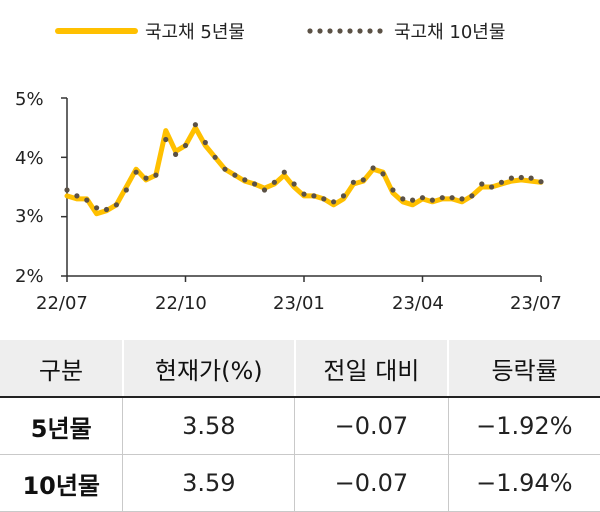 This screenshot has height=512, width=600. I want to click on y-tick-label-4: 4%, so click(29, 158).